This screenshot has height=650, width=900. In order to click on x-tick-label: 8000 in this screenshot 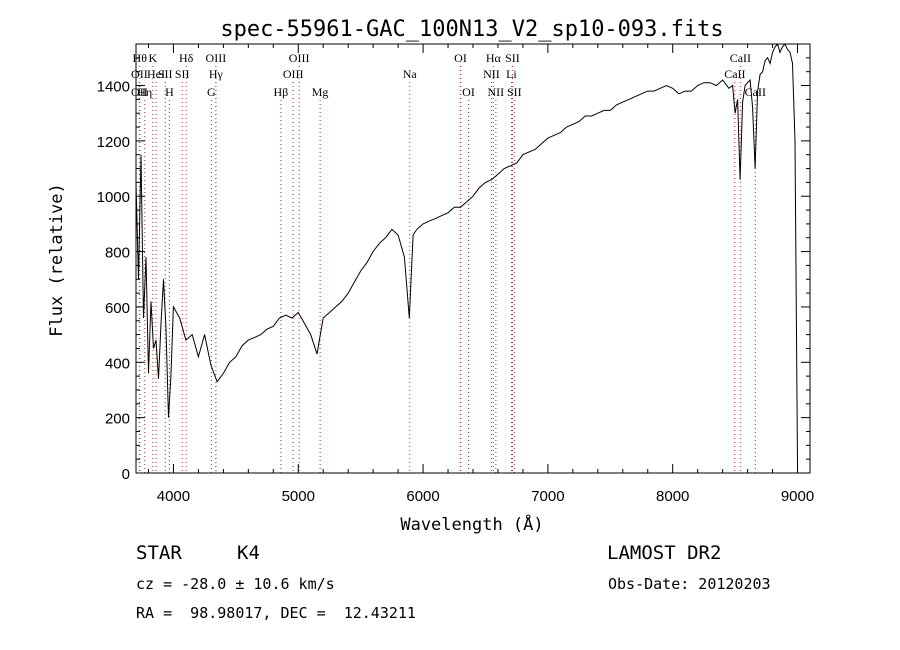, I will do `click(672, 496)`.